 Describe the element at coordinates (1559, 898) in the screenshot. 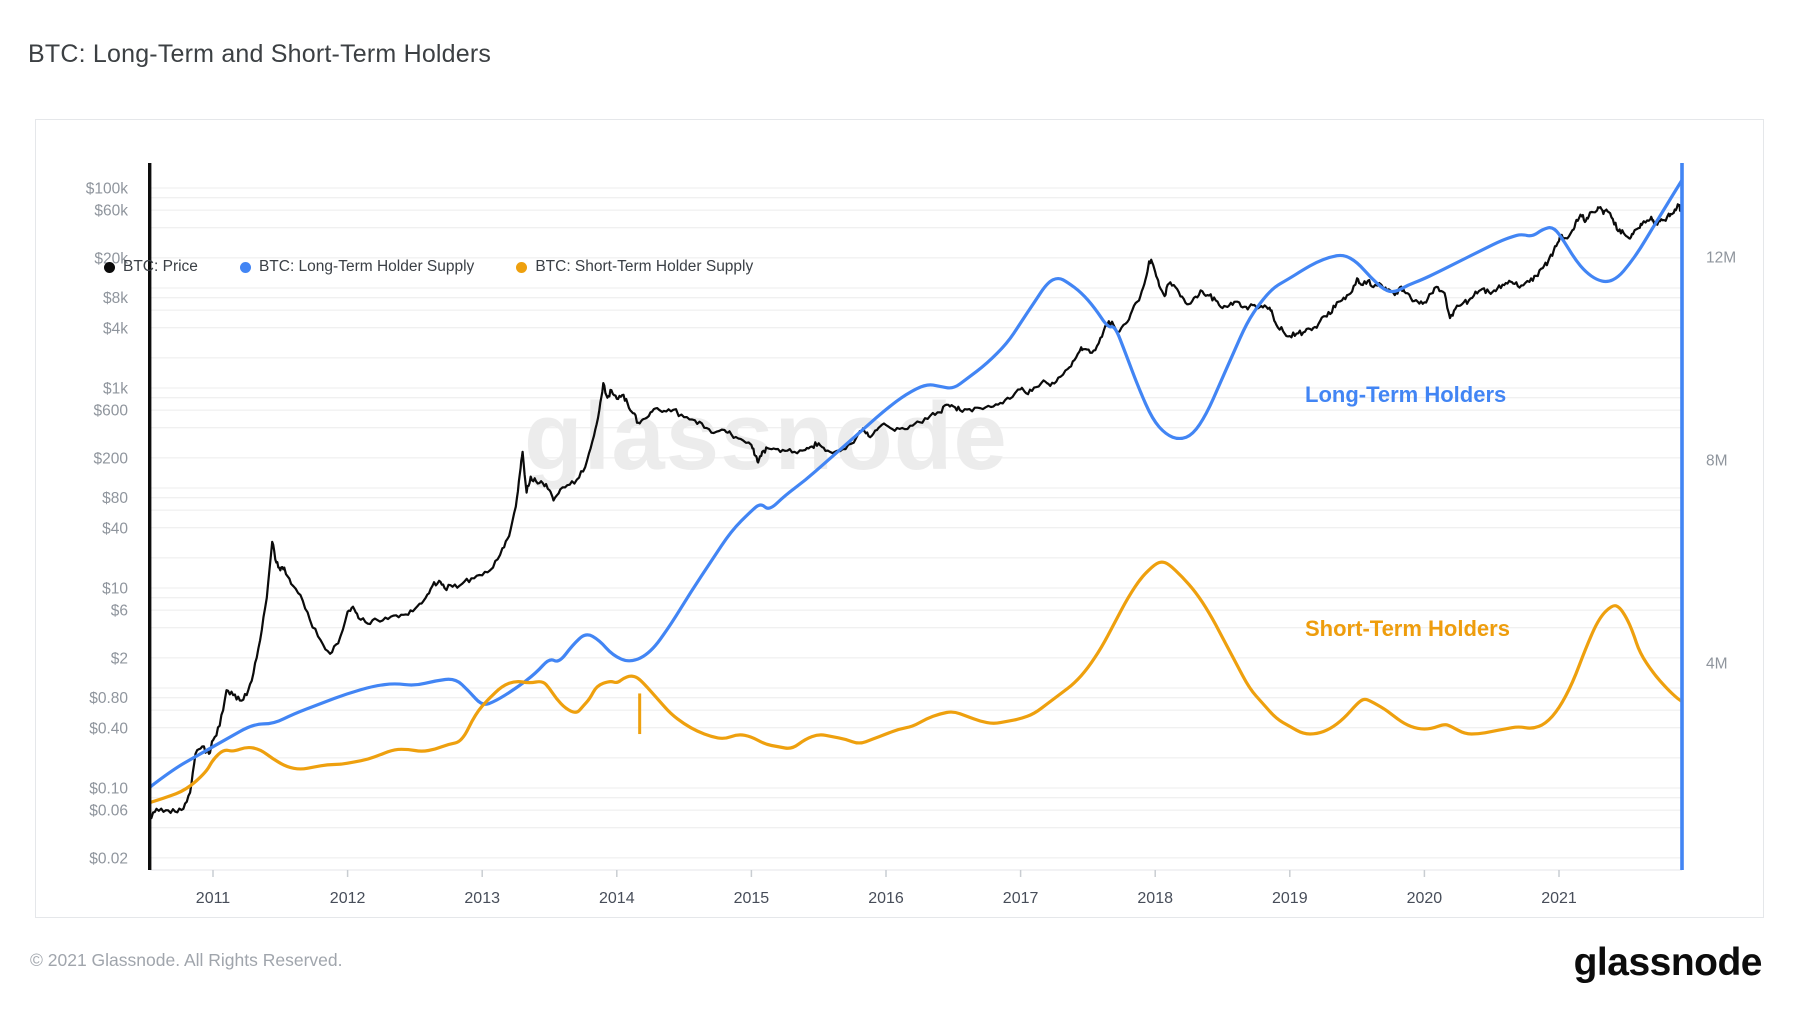

I see `x-axis-label: 2021` at that location.